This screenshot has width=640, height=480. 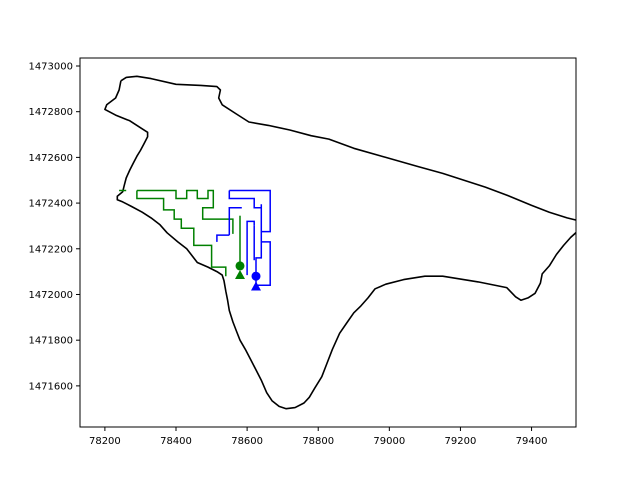 I want to click on x-tick-label-0: 78200, so click(x=105, y=441).